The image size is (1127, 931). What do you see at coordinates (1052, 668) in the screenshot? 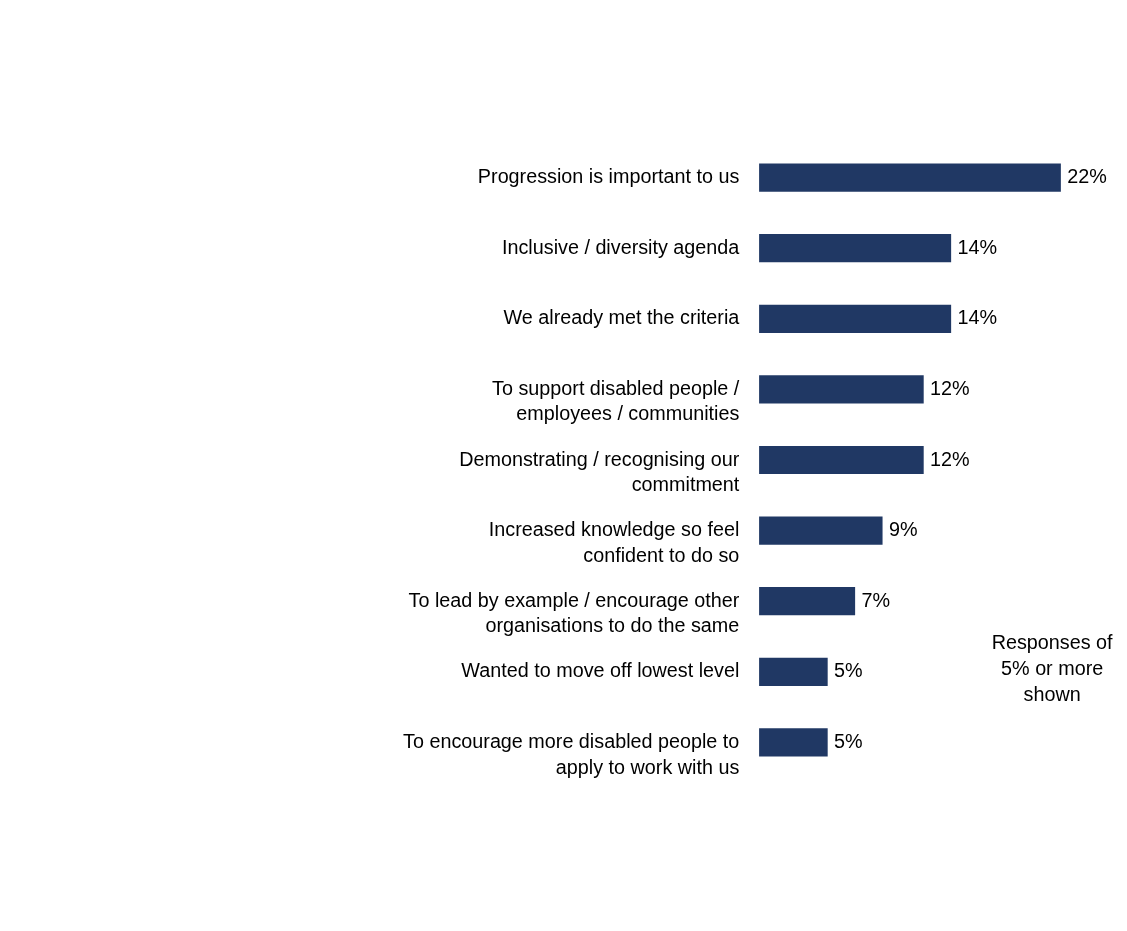
I see `annotation: Responses of 5% or more shown` at bounding box center [1052, 668].